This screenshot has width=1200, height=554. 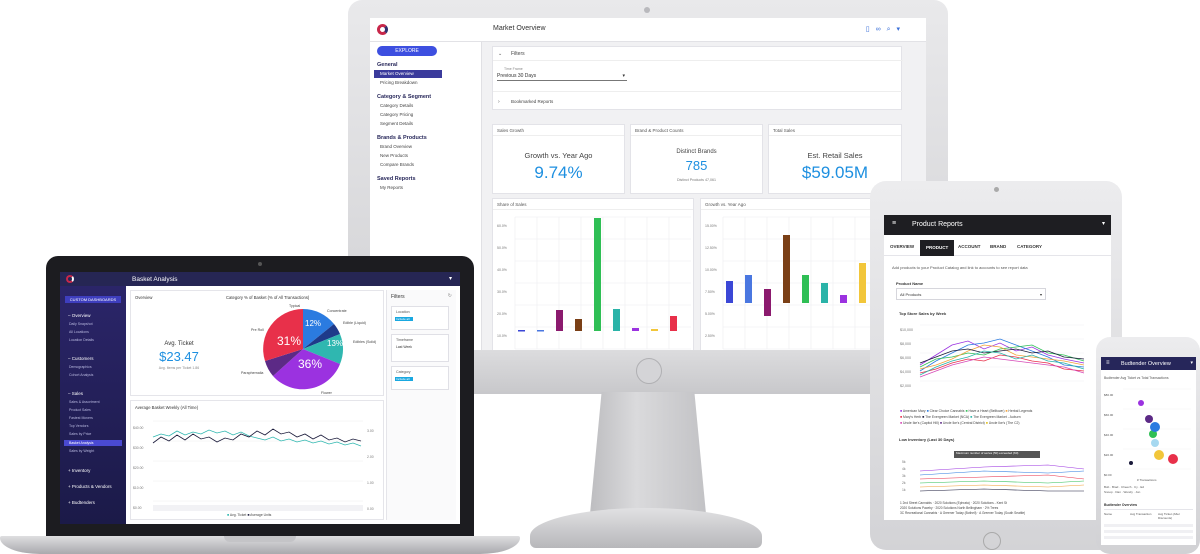 What do you see at coordinates (407, 51) in the screenshot?
I see `explore-button: EXPLORE` at bounding box center [407, 51].